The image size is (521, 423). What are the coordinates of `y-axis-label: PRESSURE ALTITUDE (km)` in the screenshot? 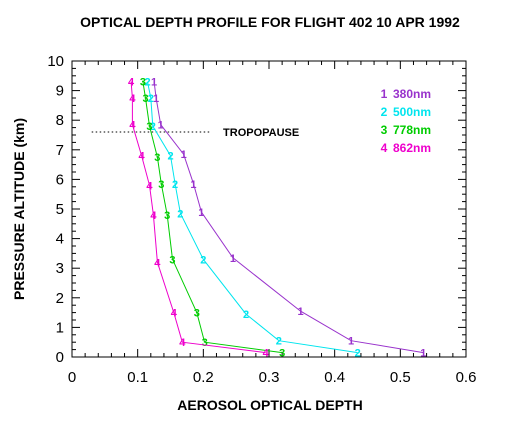 It's located at (19, 209).